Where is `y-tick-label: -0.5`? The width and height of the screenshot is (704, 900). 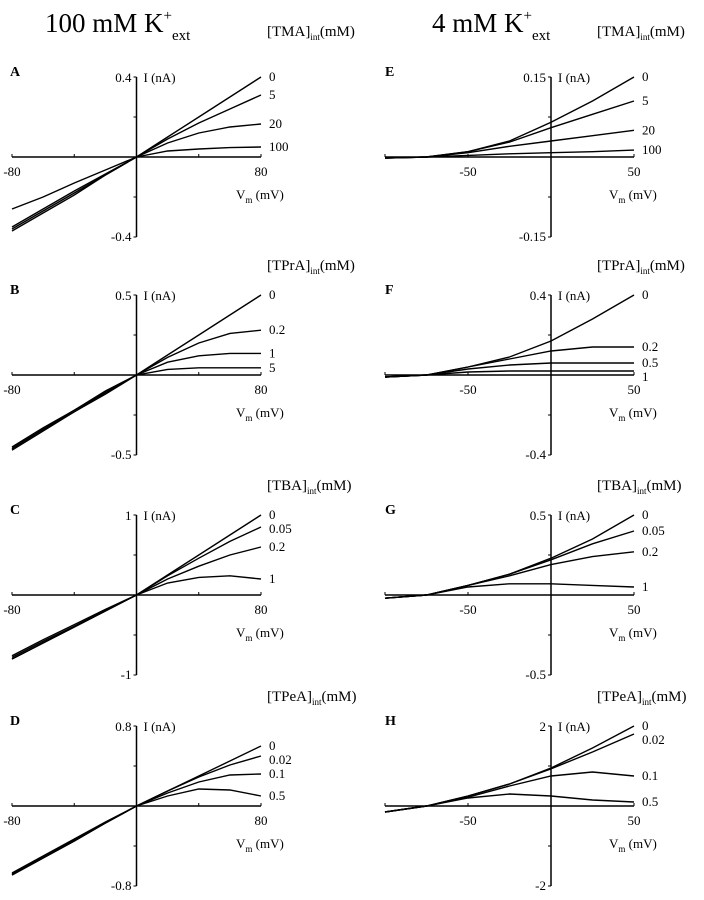 y-tick-label: -0.5 is located at coordinates (535, 674).